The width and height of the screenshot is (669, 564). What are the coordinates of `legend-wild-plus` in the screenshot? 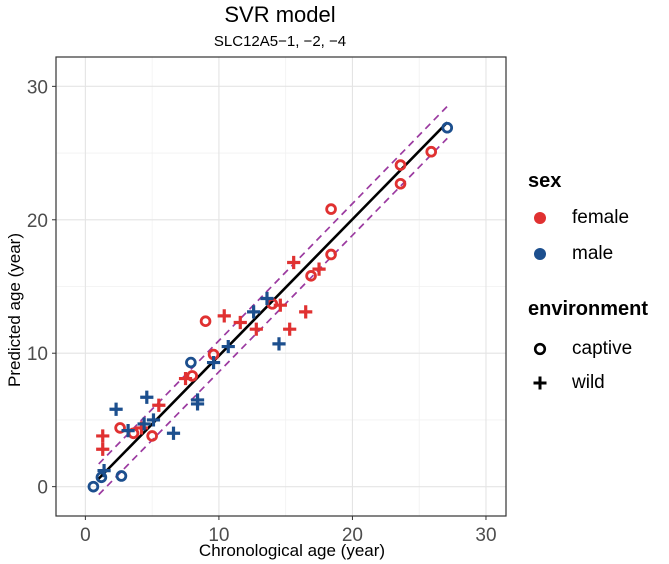 It's located at (540, 383).